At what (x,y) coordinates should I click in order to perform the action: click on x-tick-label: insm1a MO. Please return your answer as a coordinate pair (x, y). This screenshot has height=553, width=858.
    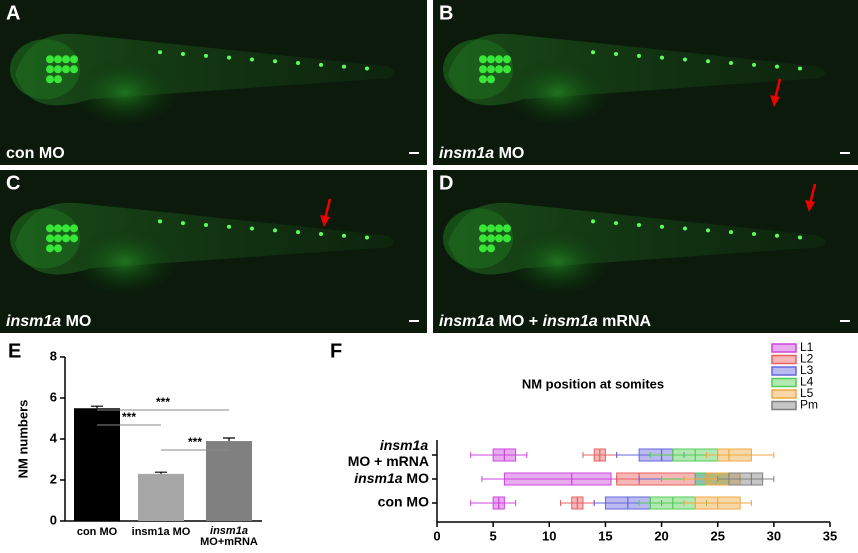
    Looking at the image, I should click on (161, 532).